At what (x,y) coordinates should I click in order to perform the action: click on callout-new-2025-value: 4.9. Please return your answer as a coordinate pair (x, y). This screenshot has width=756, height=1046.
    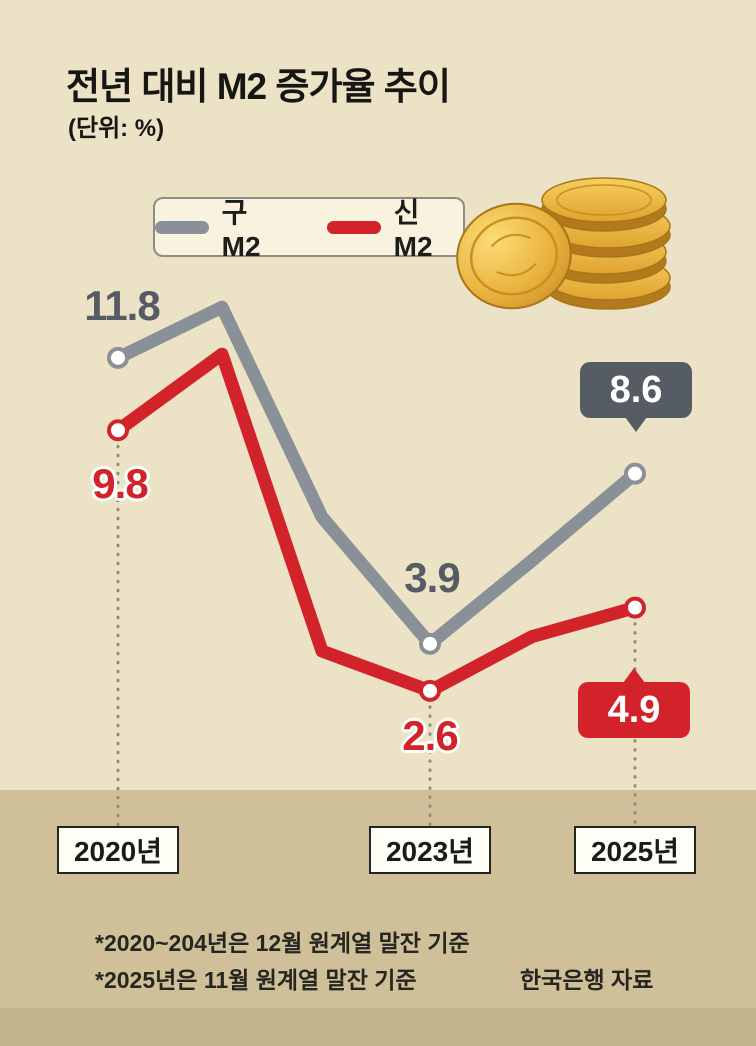
    Looking at the image, I should click on (634, 709).